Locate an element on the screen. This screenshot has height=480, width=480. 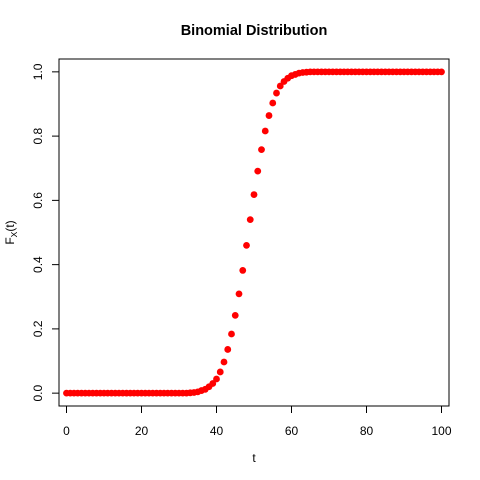
x-axis: 0 20 40 60 80 100 is located at coordinates (257, 421).